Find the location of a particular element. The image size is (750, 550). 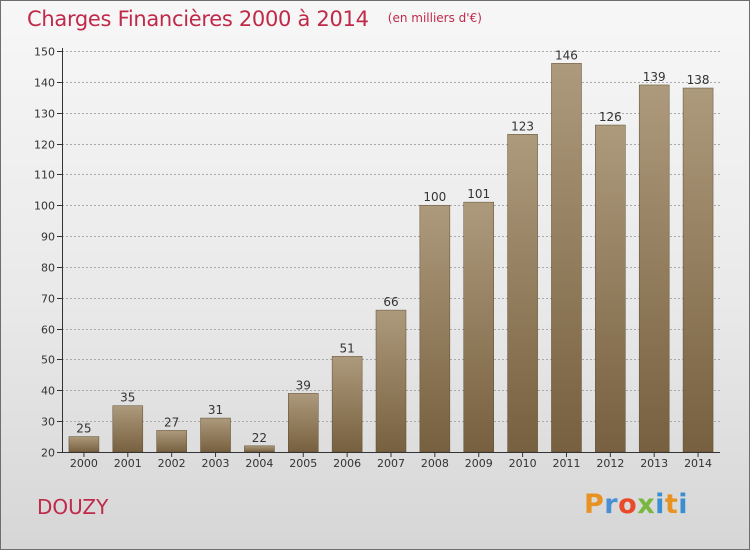

y-tick-label: 150 is located at coordinates (44, 52).